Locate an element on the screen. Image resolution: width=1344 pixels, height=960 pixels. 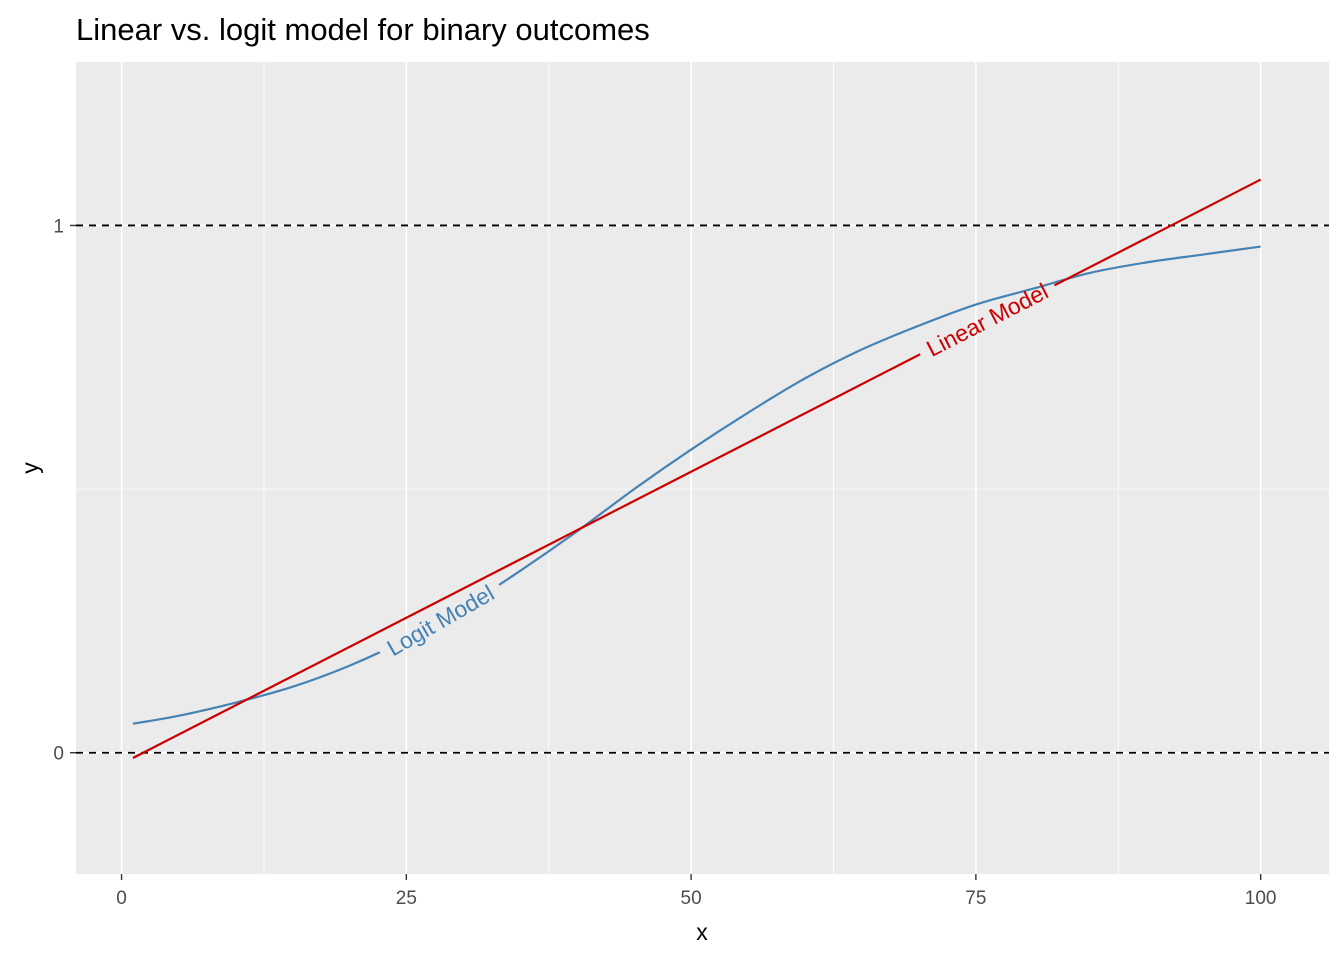
x-axis-title: x is located at coordinates (702, 932).